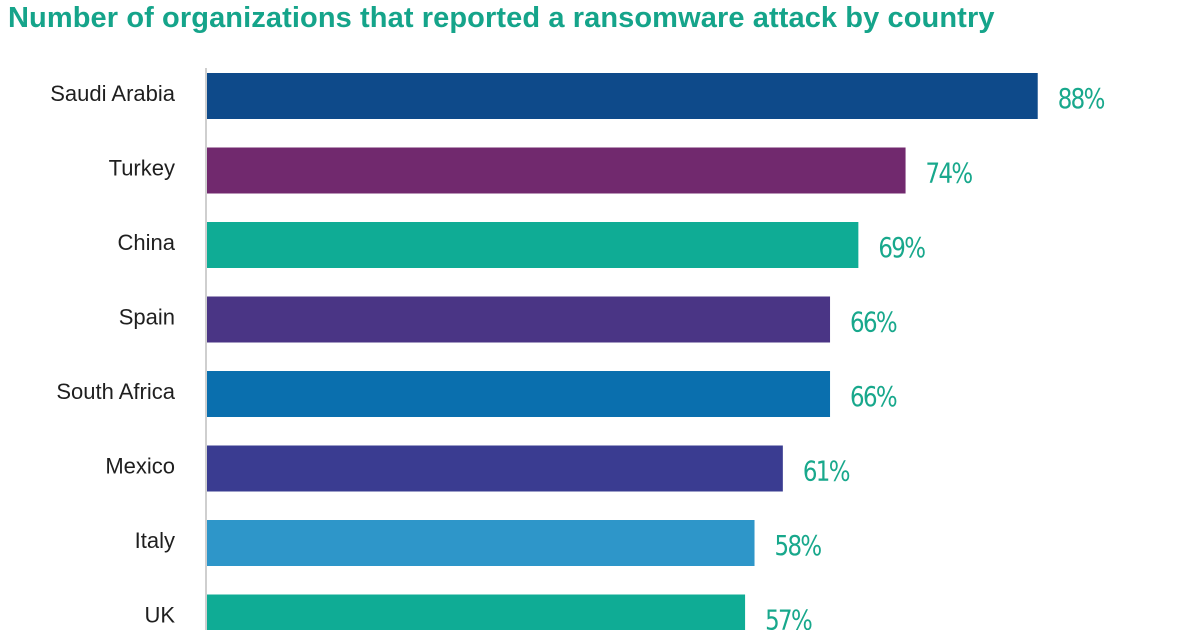 This screenshot has width=1200, height=630. Describe the element at coordinates (155, 540) in the screenshot. I see `category-label: Italy` at that location.